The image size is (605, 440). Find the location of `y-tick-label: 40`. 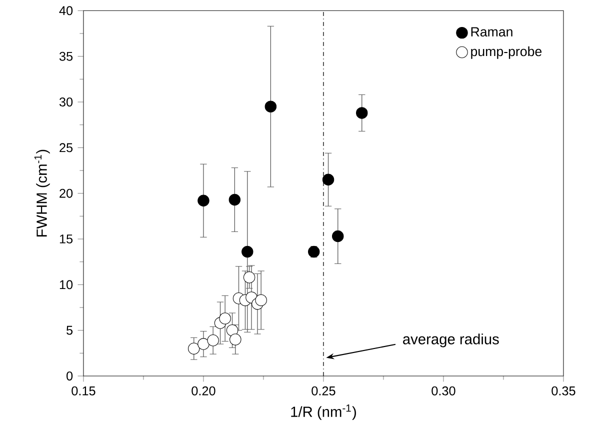

y-tick-label: 40 is located at coordinates (66, 11).